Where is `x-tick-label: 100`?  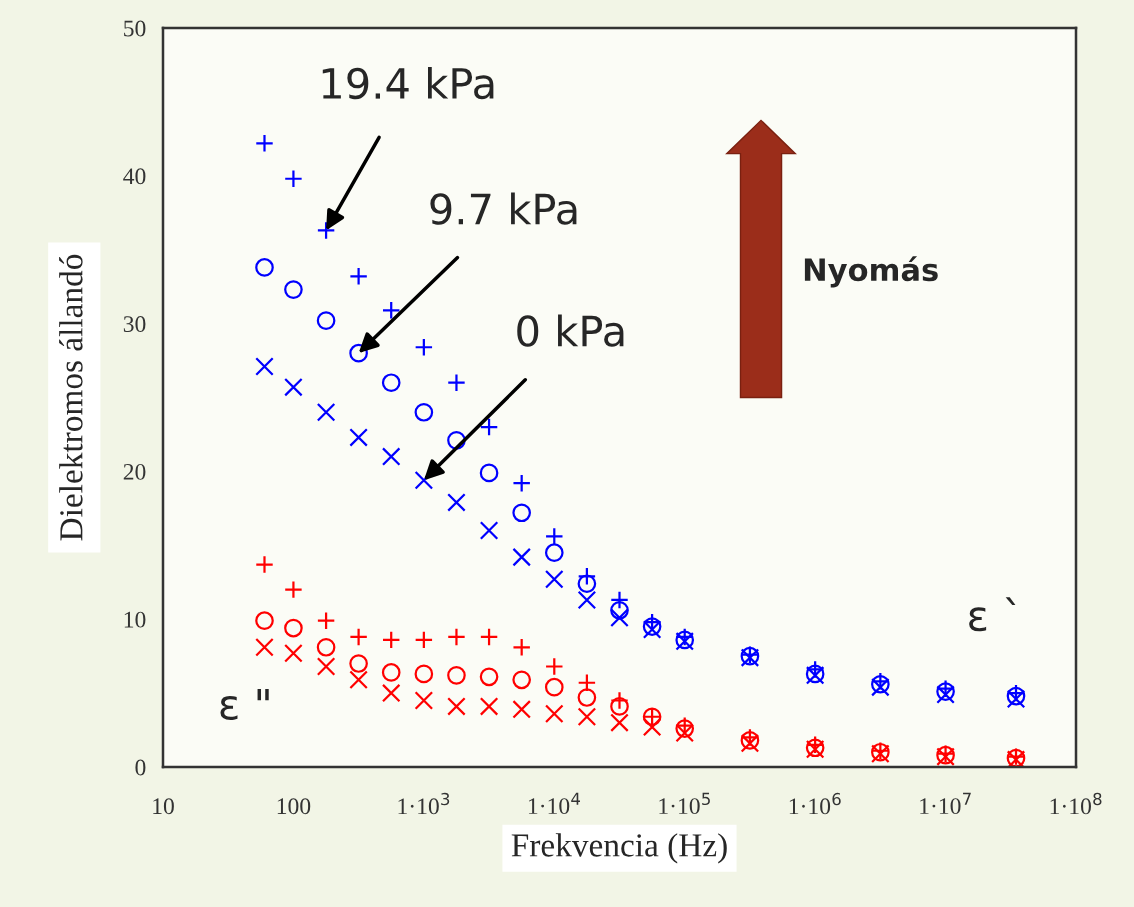
x-tick-label: 100 is located at coordinates (294, 806).